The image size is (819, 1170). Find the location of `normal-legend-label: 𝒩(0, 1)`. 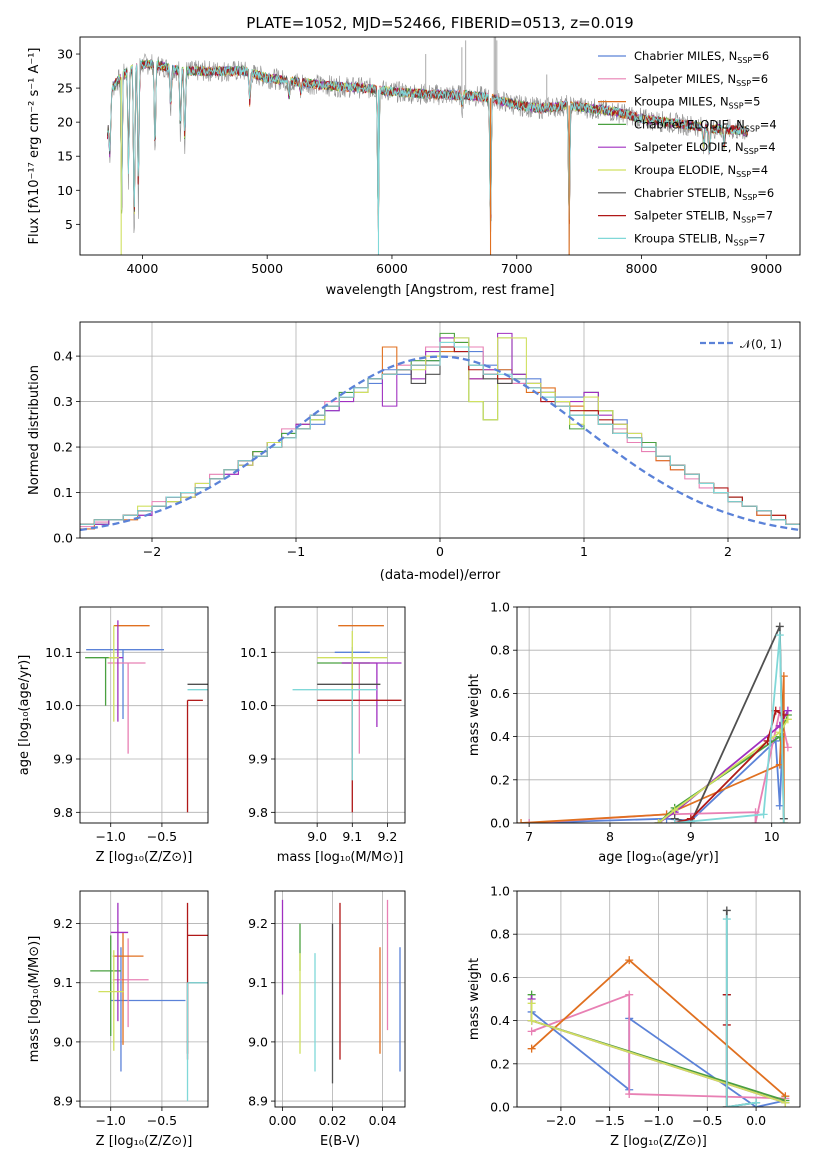

normal-legend-label: 𝒩(0, 1) is located at coordinates (761, 344).